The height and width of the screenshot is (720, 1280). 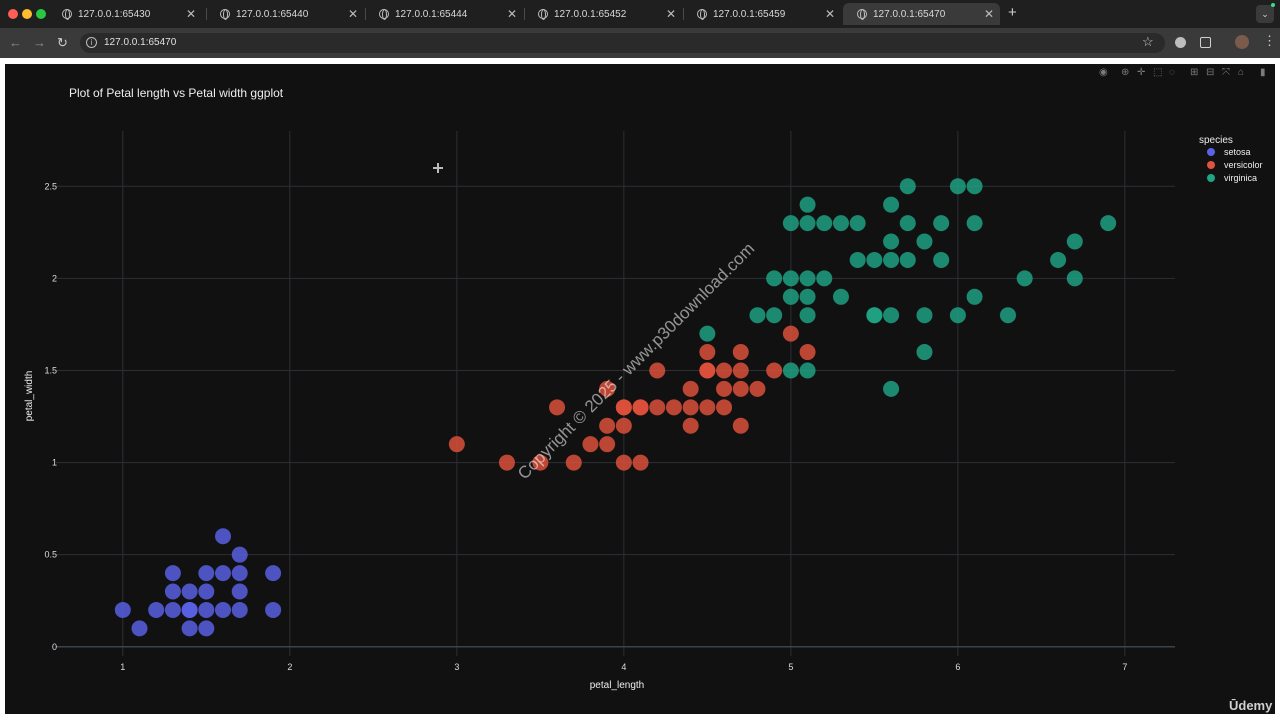 I want to click on zoom-icon: ⊕, so click(x=1125, y=72).